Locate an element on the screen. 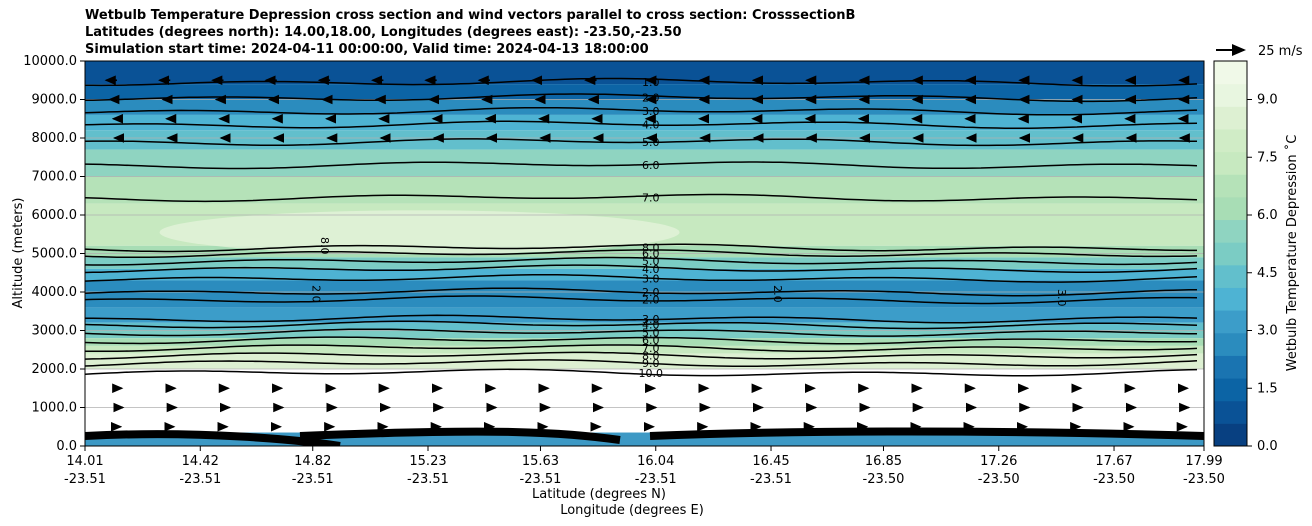  y-tick-label: 6000.0 is located at coordinates (55, 215).